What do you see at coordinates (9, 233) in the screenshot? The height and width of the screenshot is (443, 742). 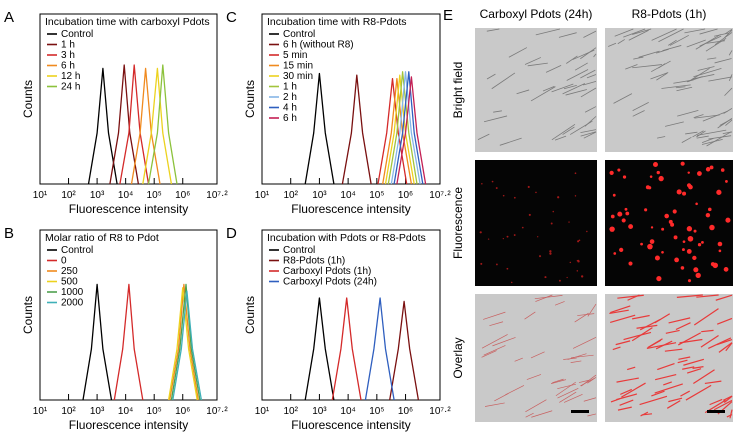 I see `panel-label: B` at bounding box center [9, 233].